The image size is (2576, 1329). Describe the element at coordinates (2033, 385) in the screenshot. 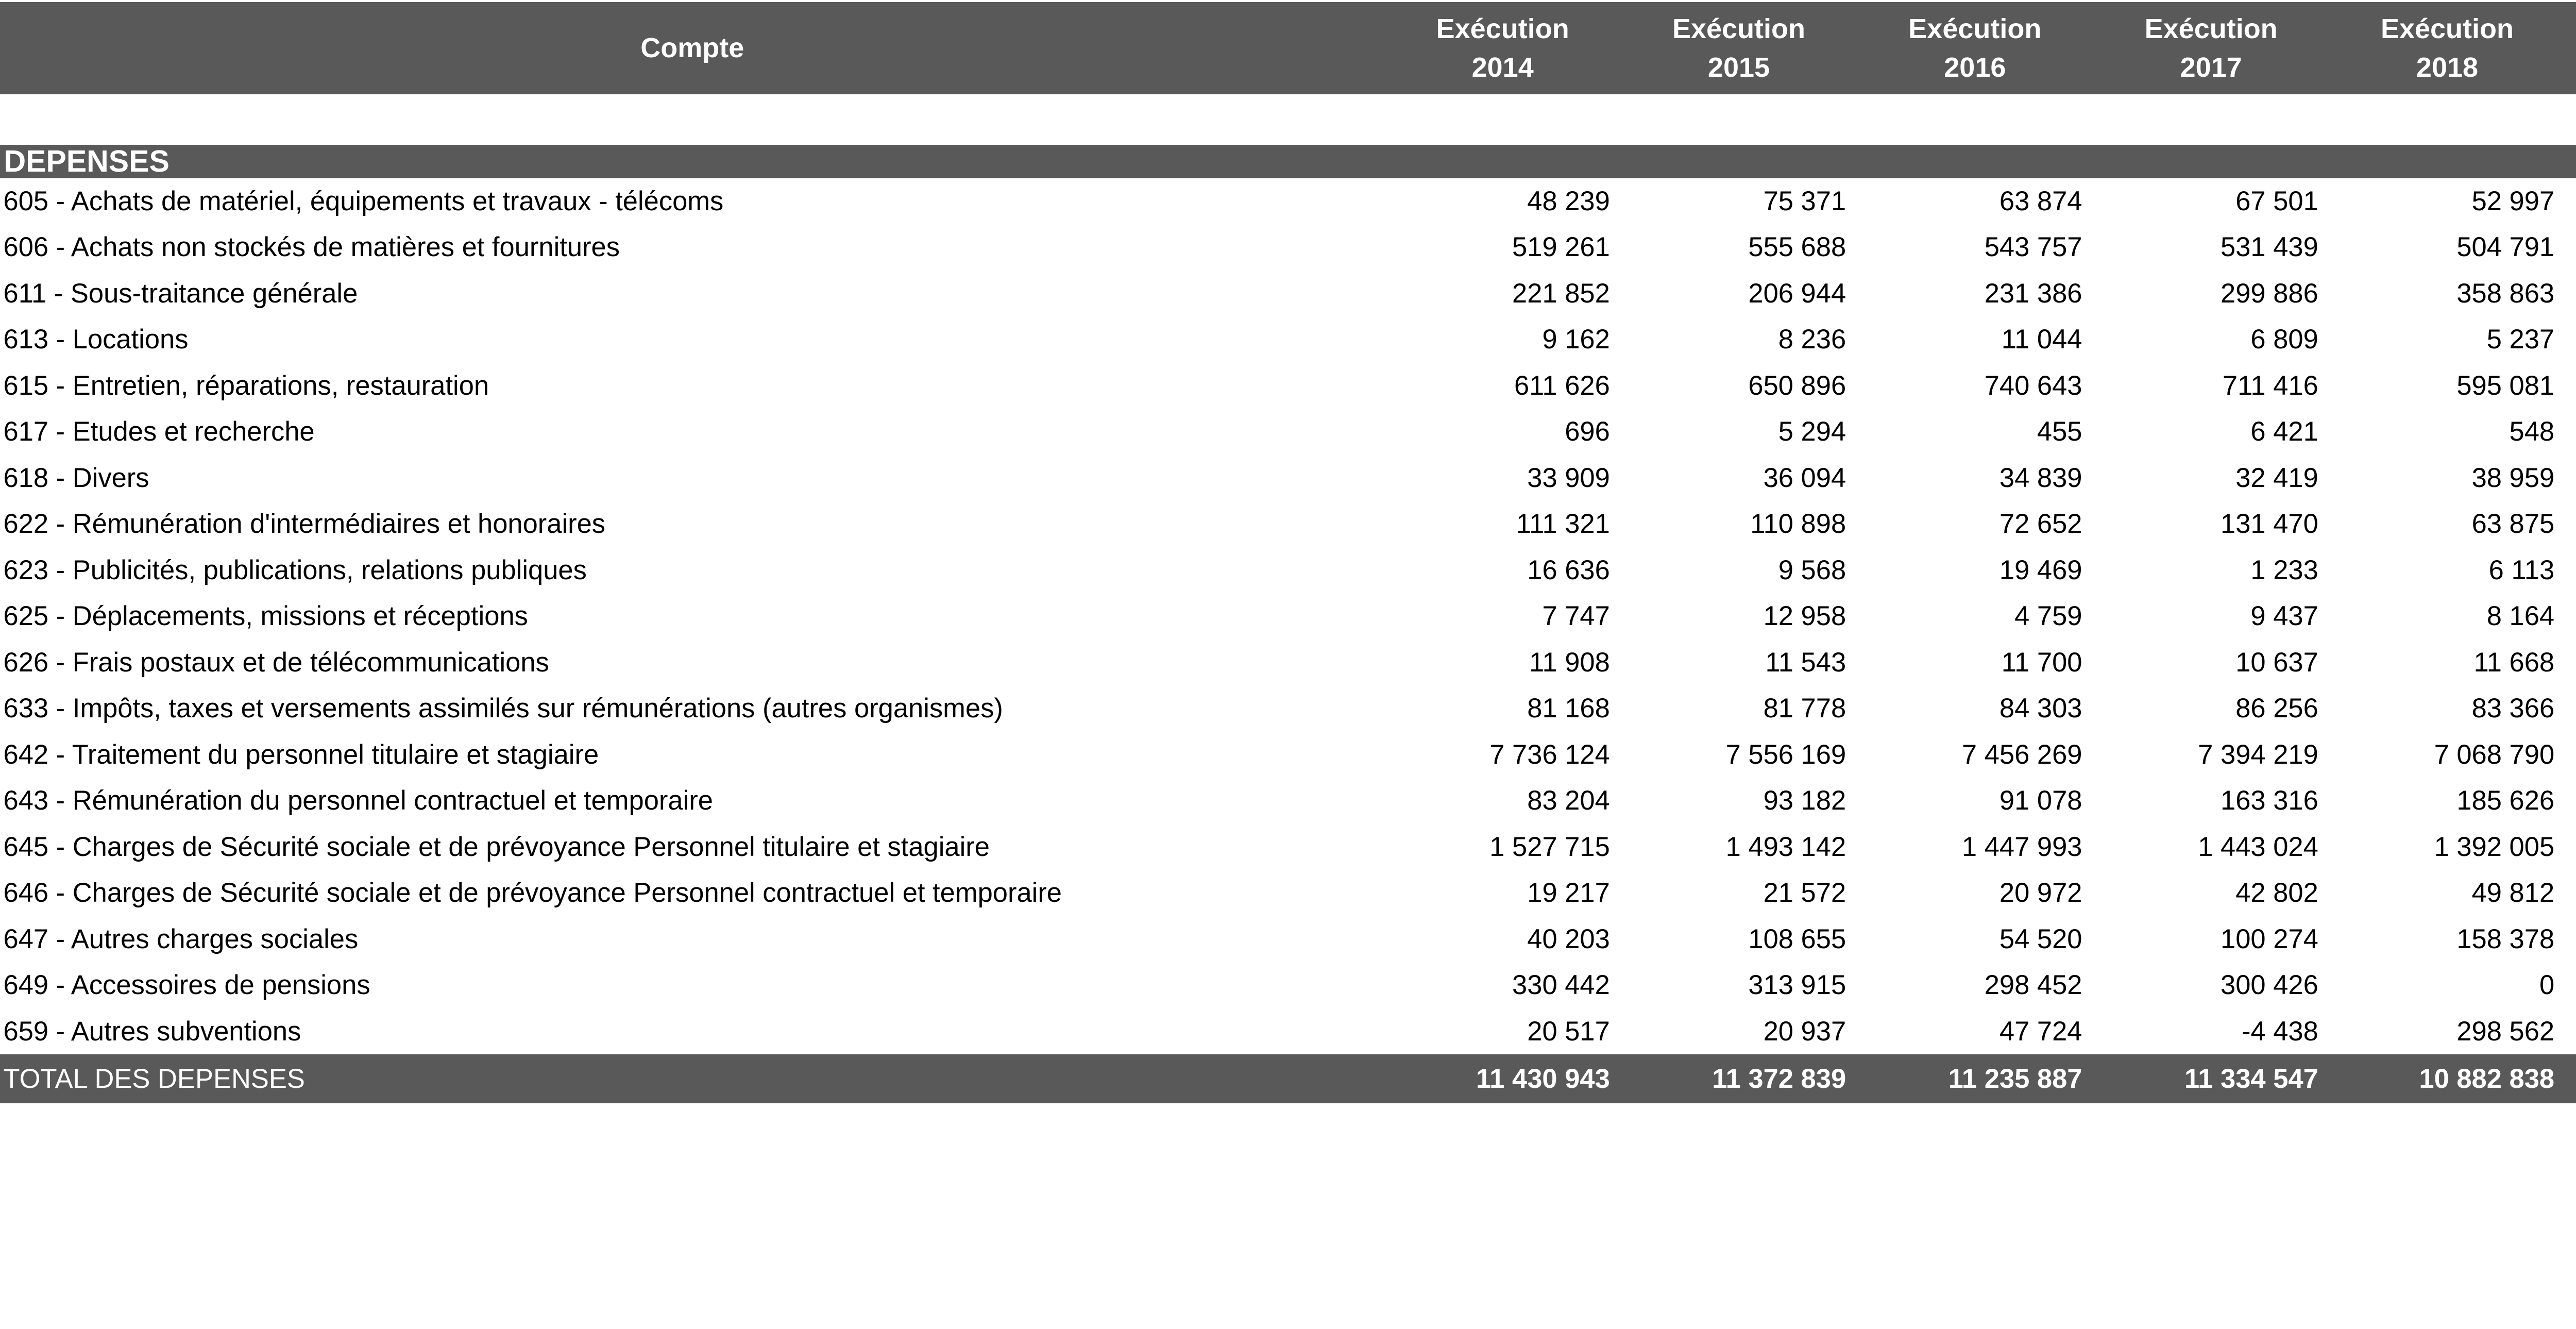

I see `value-2016: 740 643` at that location.